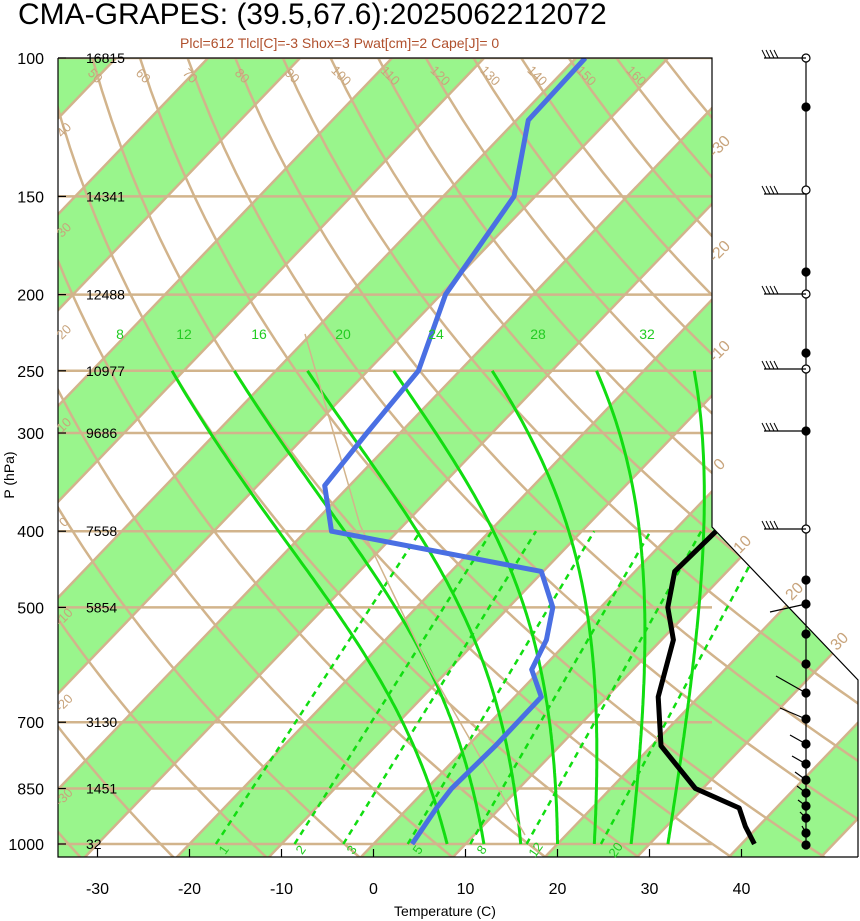  I want to click on moist-adiabat-label: 24, so click(436, 334).